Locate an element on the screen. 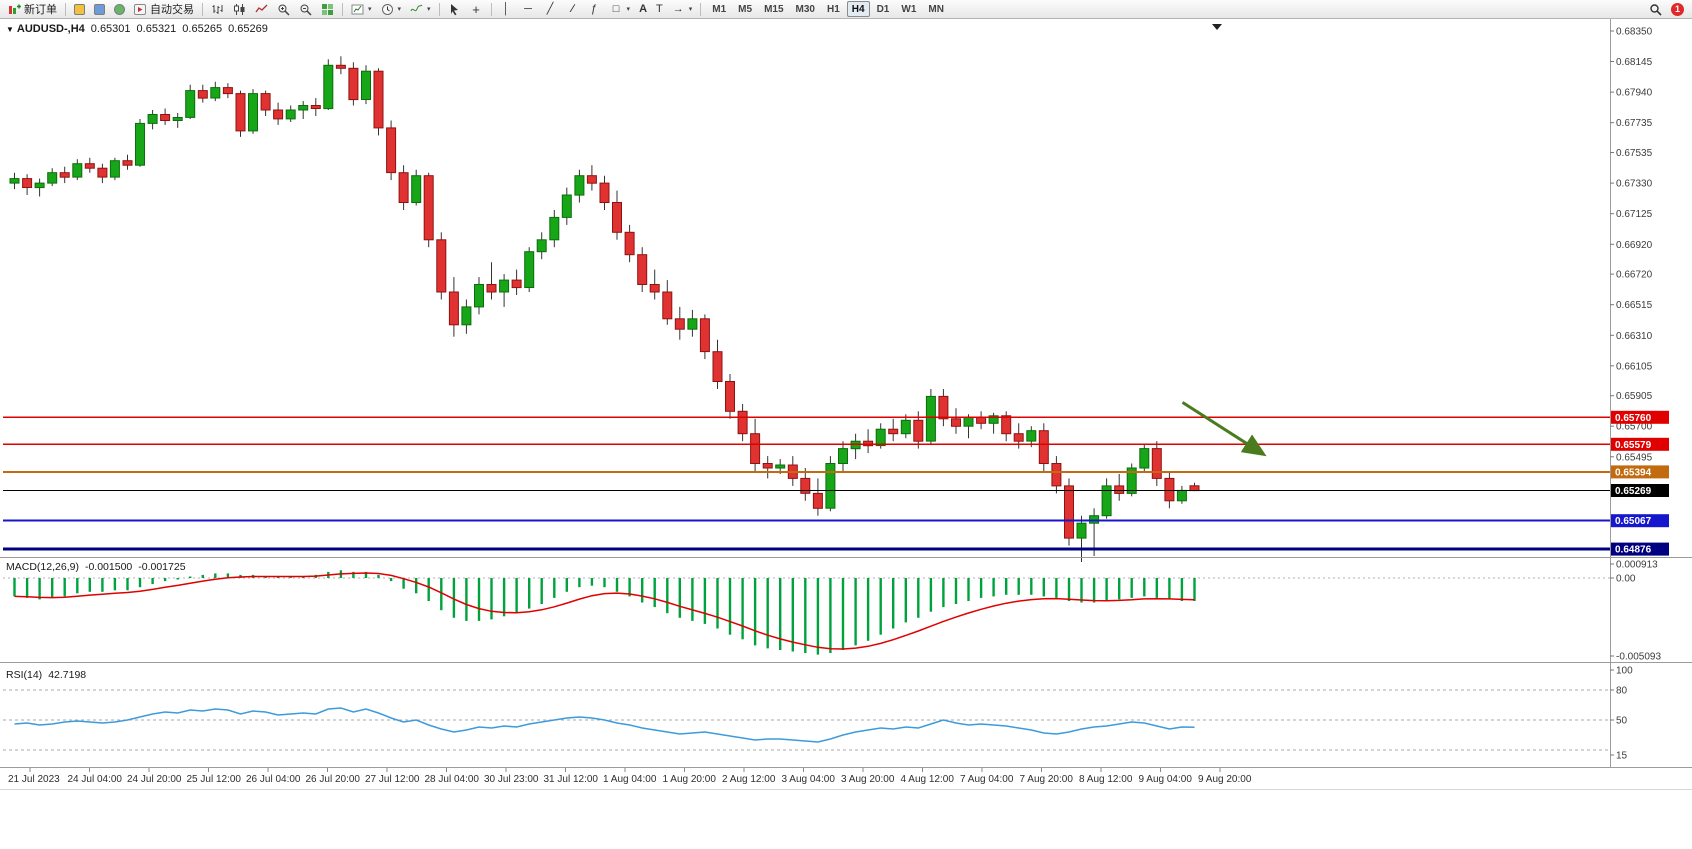 This screenshot has height=849, width=1692. toolbar-separator is located at coordinates (701, 9).